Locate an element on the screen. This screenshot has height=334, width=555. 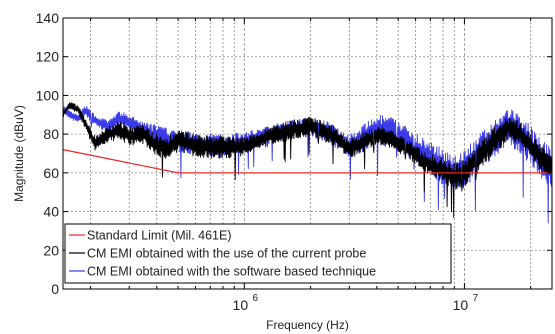
legend-label: Standard Limit (Mil. 461E) is located at coordinates (159, 236).